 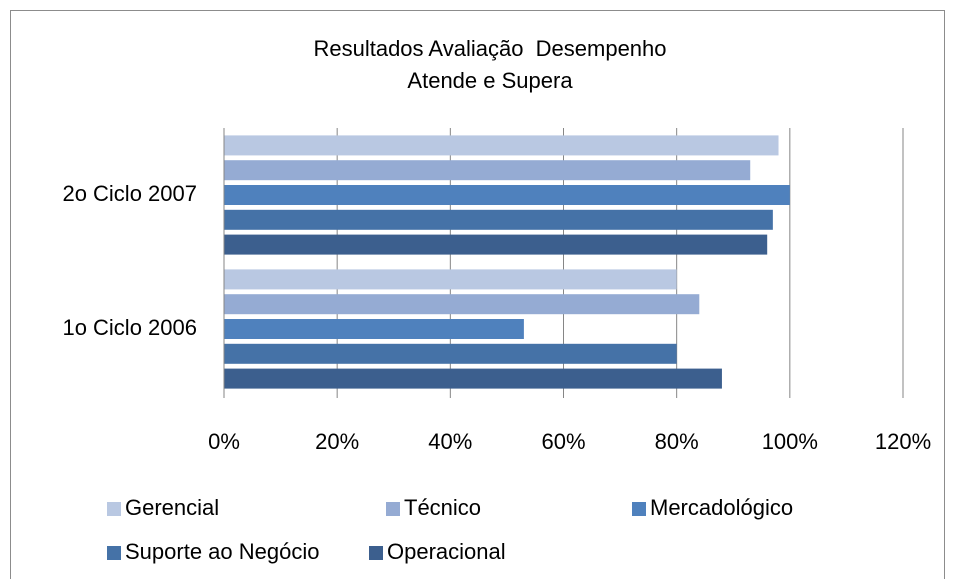 What do you see at coordinates (129, 327) in the screenshot?
I see `y-tick-label: 1o Ciclo 2006` at bounding box center [129, 327].